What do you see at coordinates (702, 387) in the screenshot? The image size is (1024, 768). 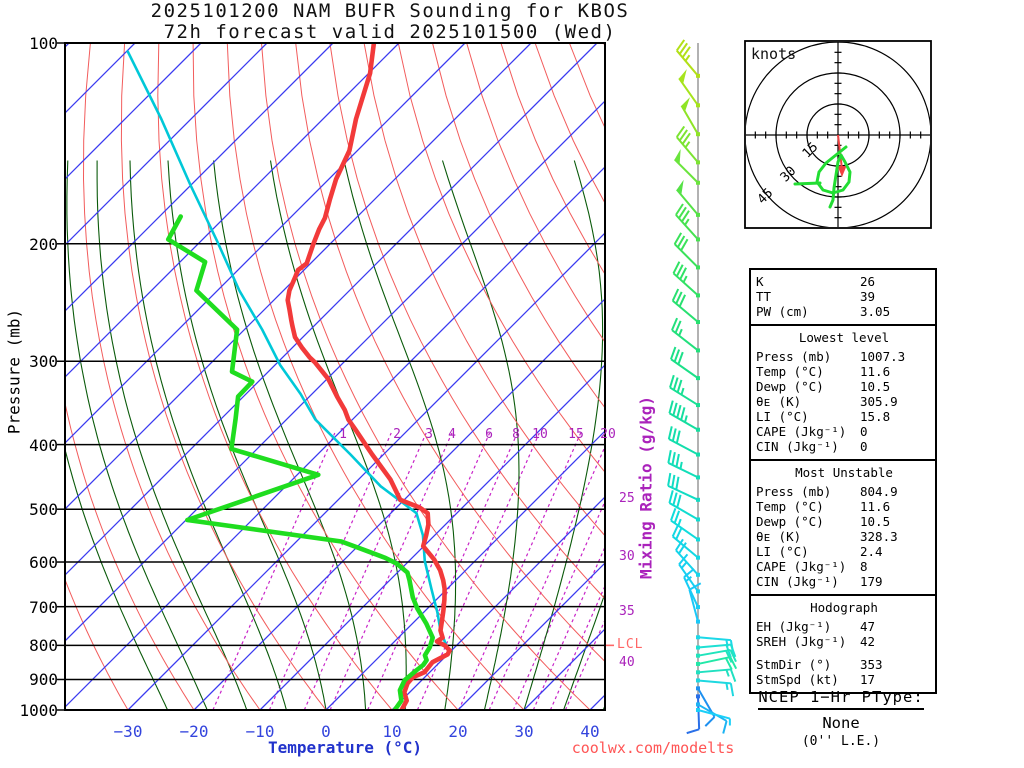 I see `wind-barb-column` at bounding box center [702, 387].